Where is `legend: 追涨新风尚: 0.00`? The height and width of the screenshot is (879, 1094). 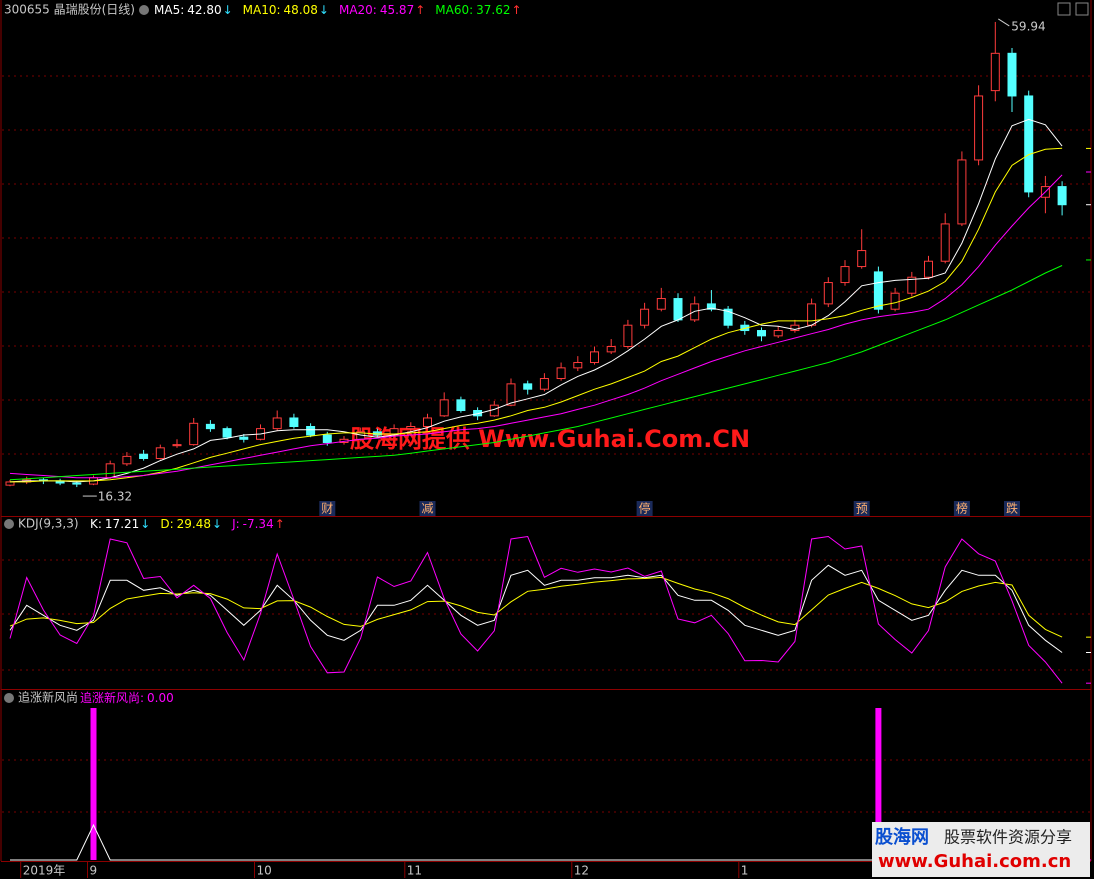 legend: 追涨新风尚: 0.00 is located at coordinates (127, 697).